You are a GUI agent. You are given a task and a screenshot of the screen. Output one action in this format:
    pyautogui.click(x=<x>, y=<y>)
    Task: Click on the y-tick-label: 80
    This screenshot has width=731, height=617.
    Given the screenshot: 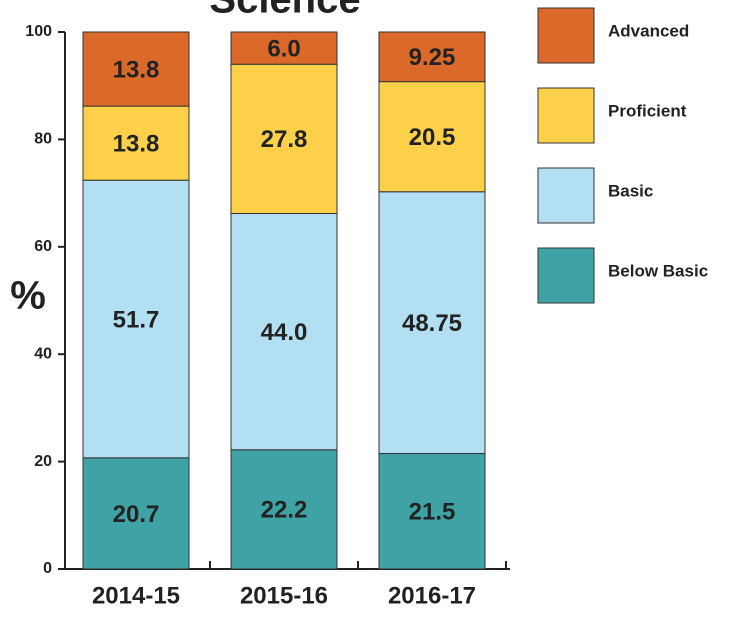 What is the action you would take?
    pyautogui.click(x=43, y=139)
    